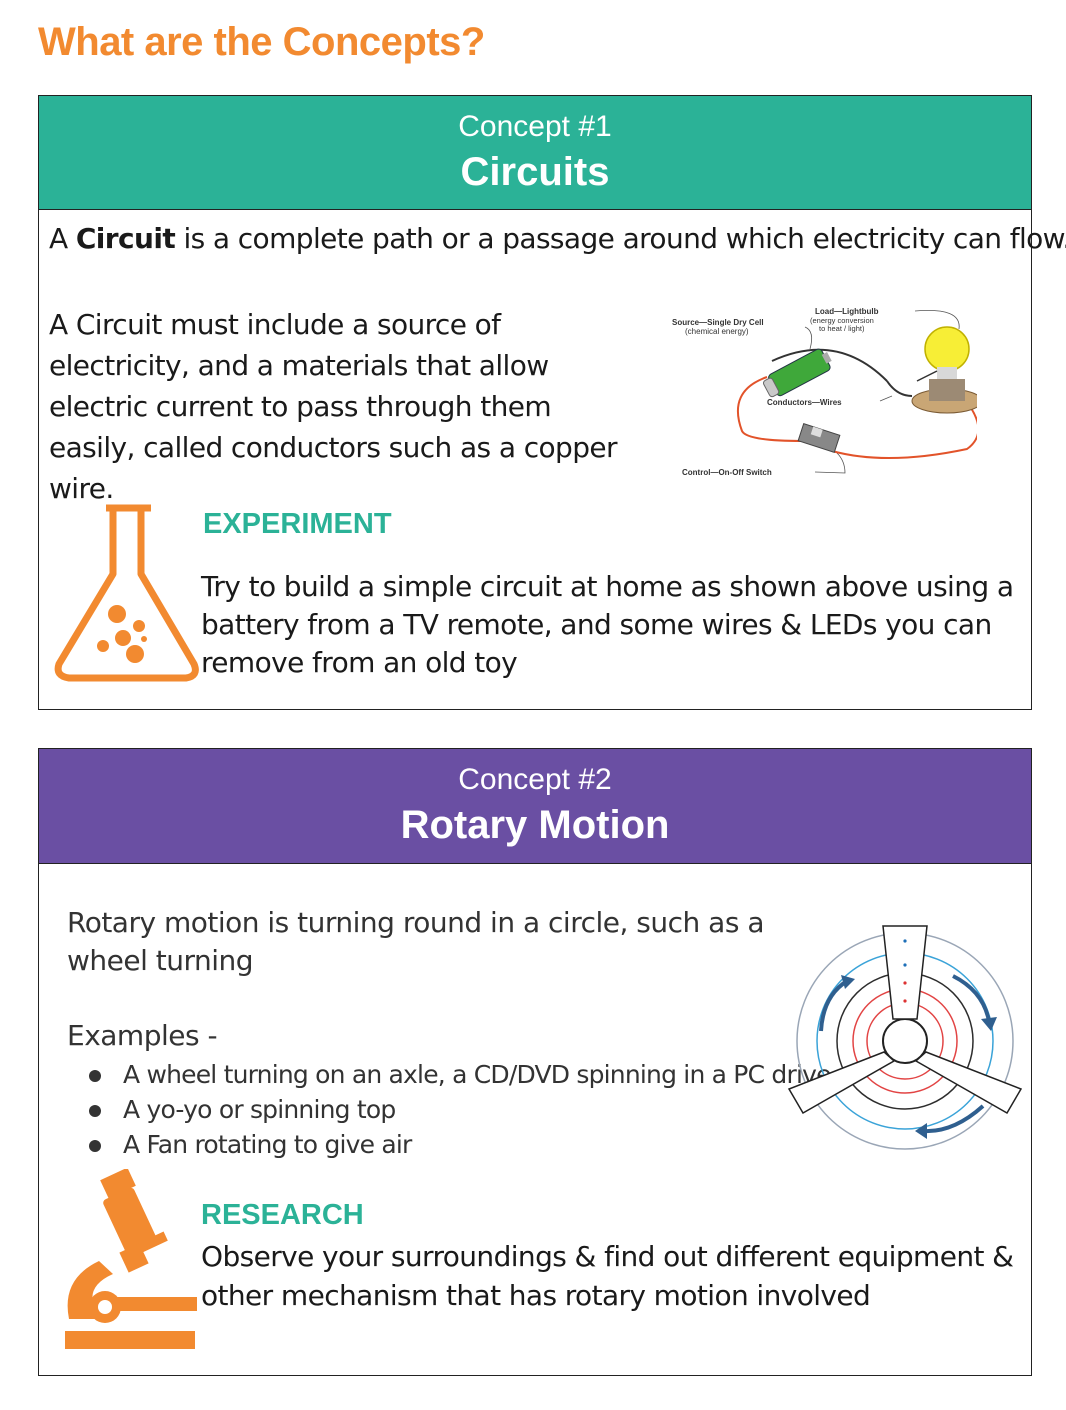 Image resolution: width=1066 pixels, height=1410 pixels. Describe the element at coordinates (131, 1259) in the screenshot. I see `microscope-icon` at that location.